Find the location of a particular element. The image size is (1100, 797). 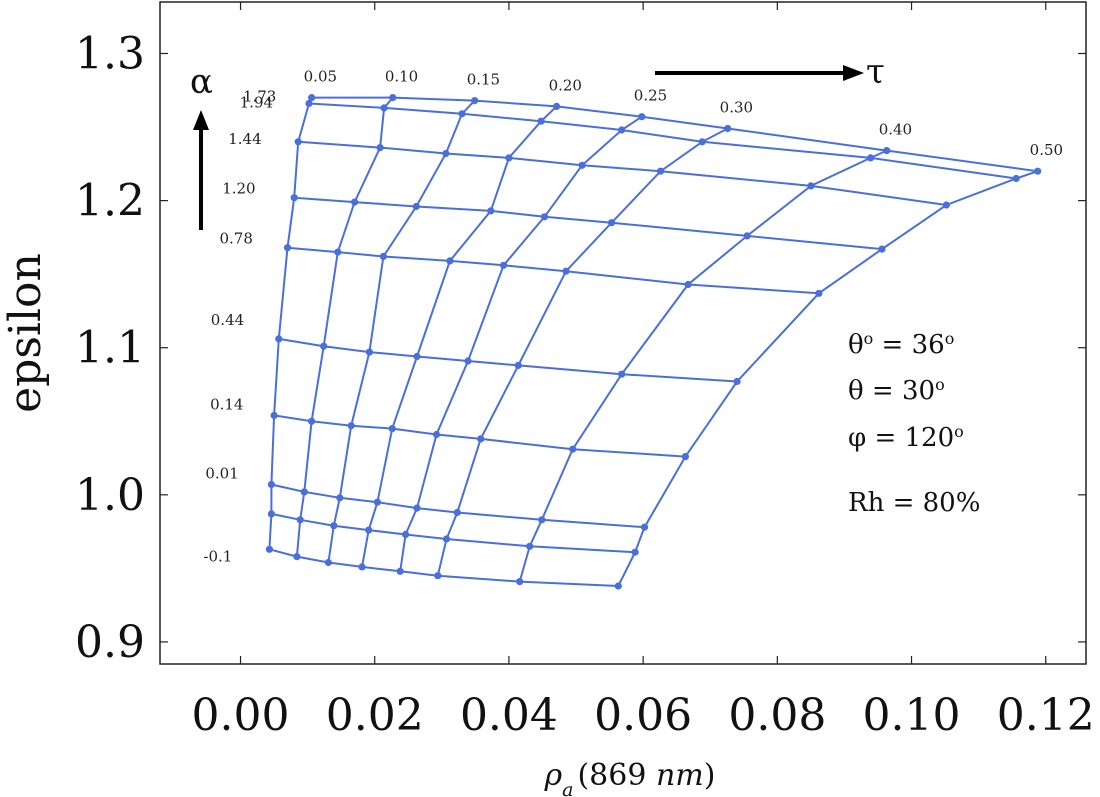

x-tick-label: 0.02 is located at coordinates (375, 715).